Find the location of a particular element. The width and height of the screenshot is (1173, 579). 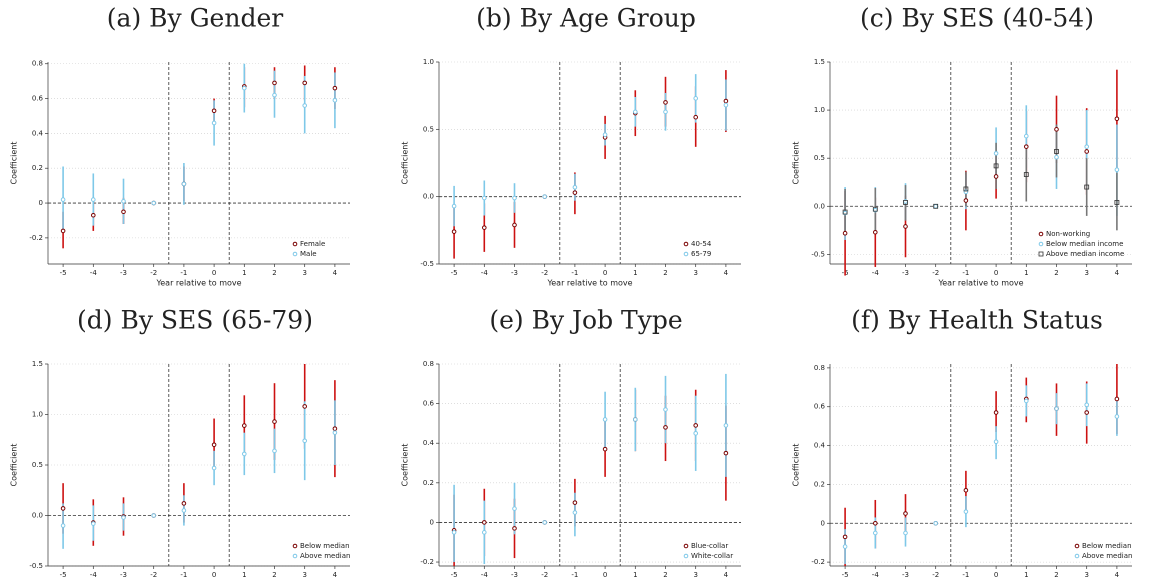

legend-label: 40-54 is located at coordinates (701, 244).